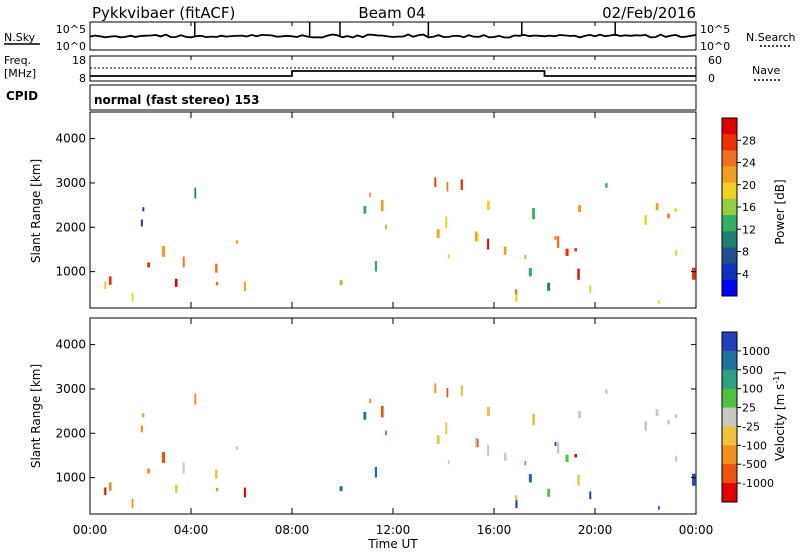 Image resolution: width=800 pixels, height=554 pixels. I want to click on noise-sky-label: N.Sky, so click(20, 37).